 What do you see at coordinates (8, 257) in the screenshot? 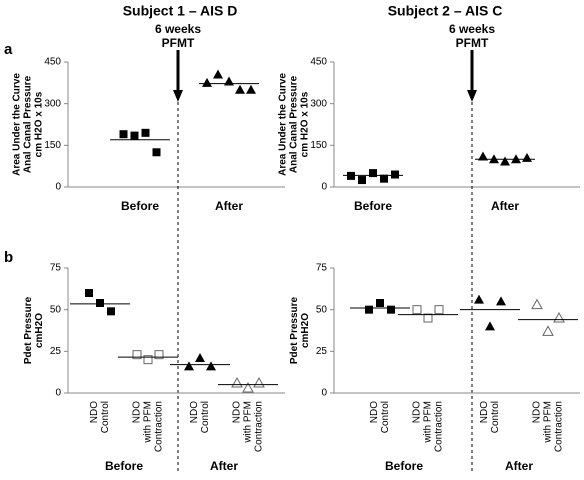
I see `panel-label: b` at bounding box center [8, 257].